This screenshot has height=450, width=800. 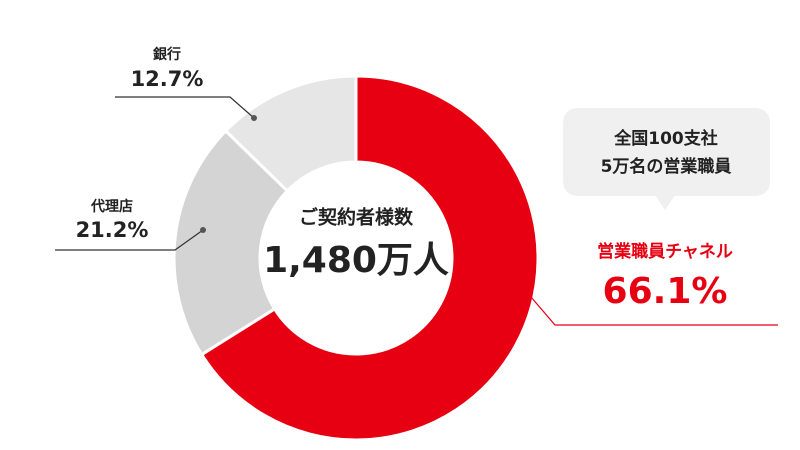 I want to click on category-label: 代理店, so click(x=111, y=206).